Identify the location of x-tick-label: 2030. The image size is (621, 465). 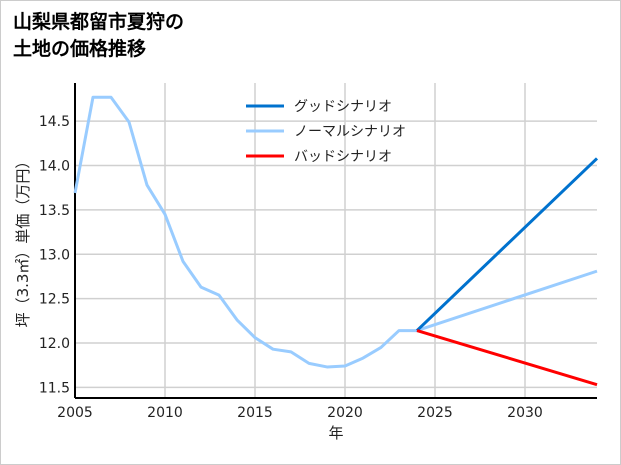
(525, 413).